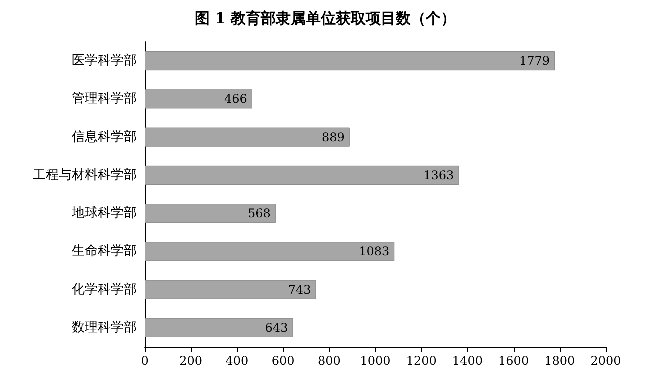  Describe the element at coordinates (259, 213) in the screenshot. I see `data-label: 568` at that location.